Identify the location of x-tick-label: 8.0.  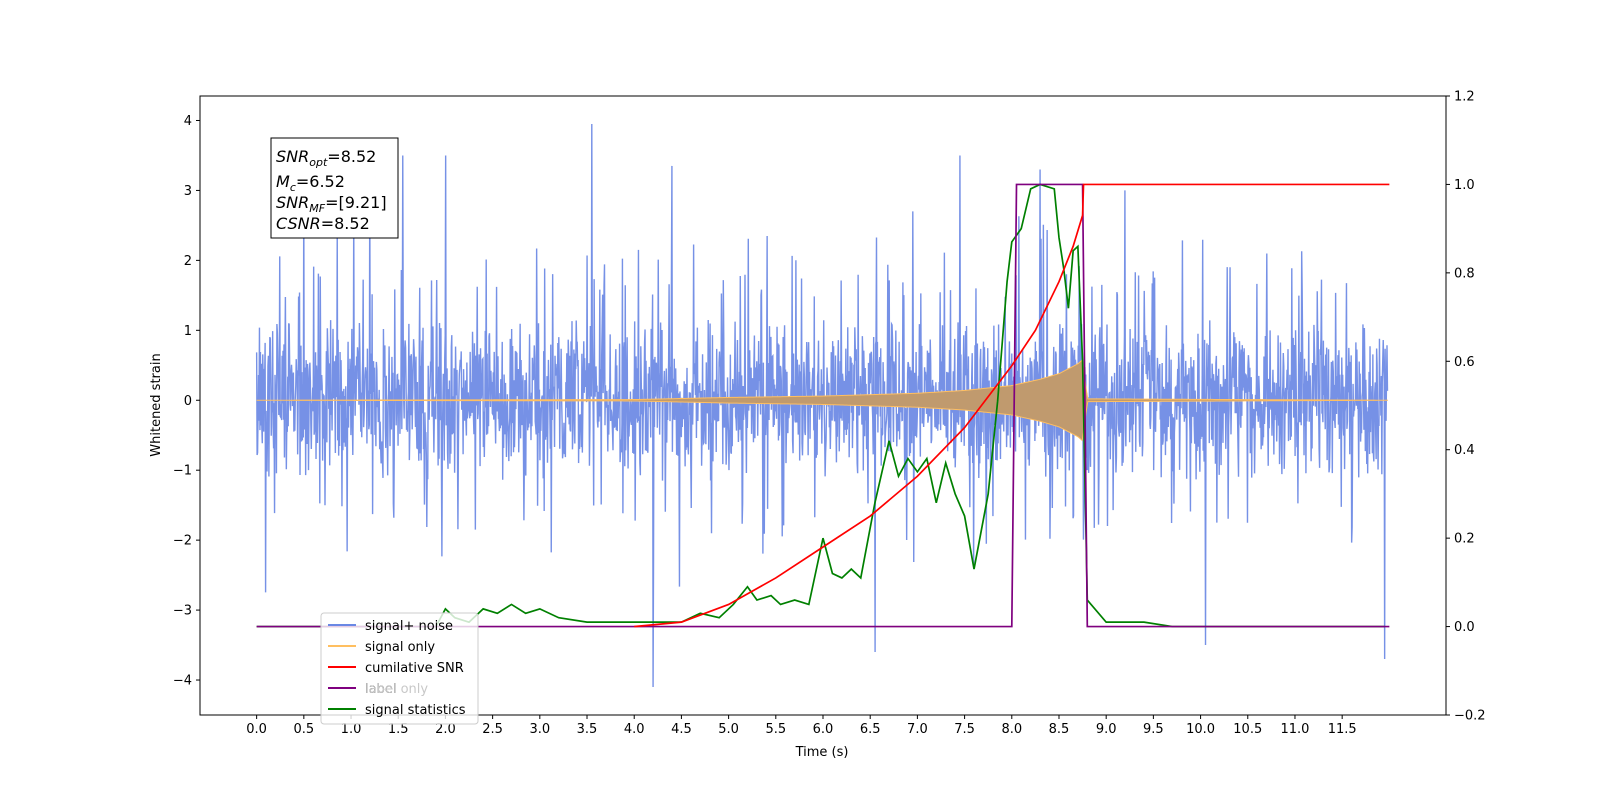
(1011, 729).